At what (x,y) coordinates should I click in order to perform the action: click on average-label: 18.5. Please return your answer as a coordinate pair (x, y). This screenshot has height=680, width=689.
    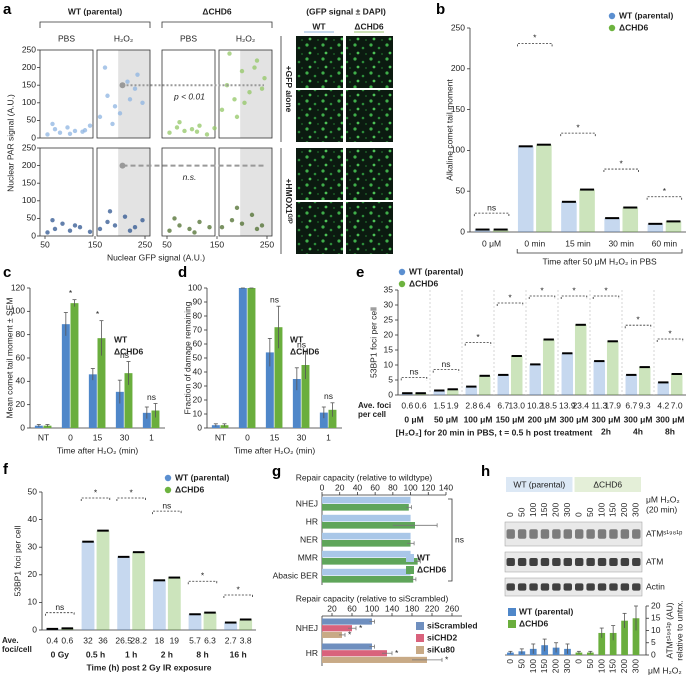
    Looking at the image, I should click on (548, 405).